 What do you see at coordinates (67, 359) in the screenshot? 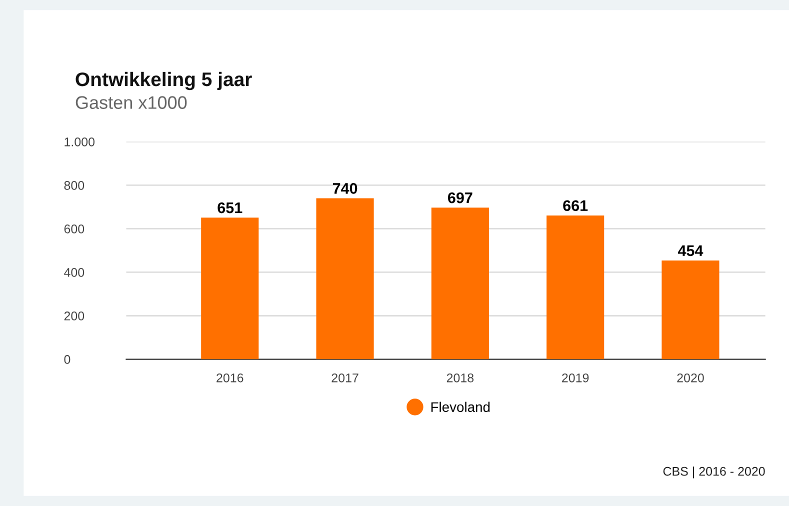
I see `y-tick-label: 0` at bounding box center [67, 359].